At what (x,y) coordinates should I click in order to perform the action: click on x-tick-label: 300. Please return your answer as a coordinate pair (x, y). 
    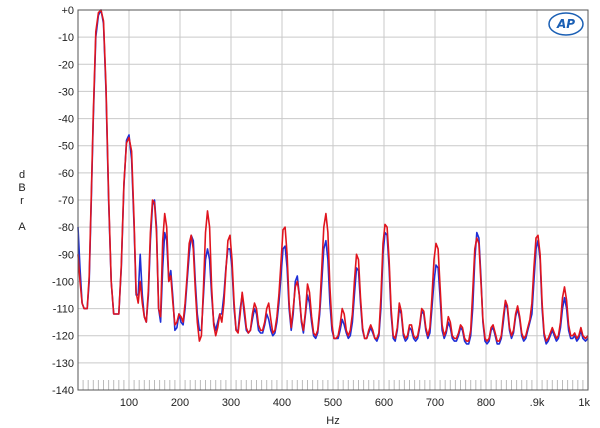
    Looking at the image, I should click on (231, 403).